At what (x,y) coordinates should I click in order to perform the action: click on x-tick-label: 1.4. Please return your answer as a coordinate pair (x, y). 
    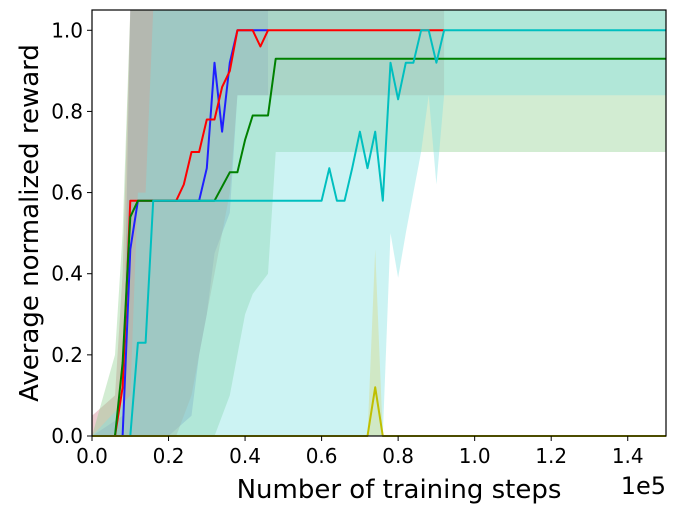
    Looking at the image, I should click on (628, 456).